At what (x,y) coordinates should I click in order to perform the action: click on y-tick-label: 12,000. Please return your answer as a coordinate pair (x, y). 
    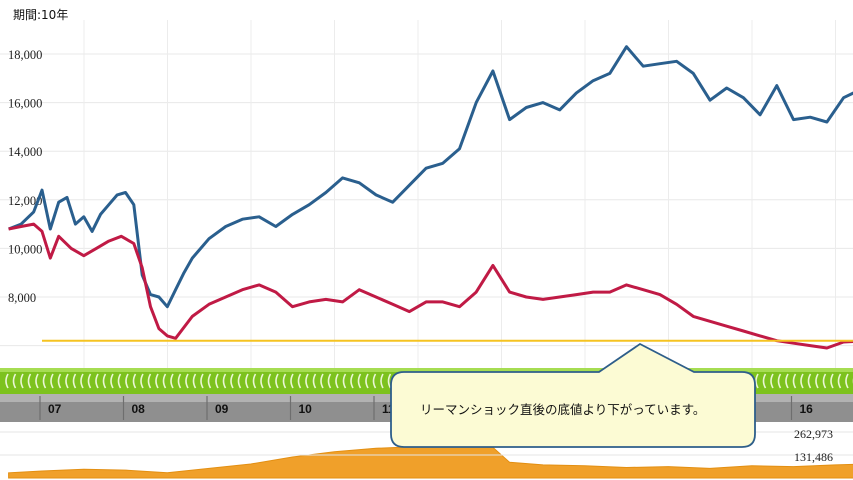
    Looking at the image, I should click on (25, 201).